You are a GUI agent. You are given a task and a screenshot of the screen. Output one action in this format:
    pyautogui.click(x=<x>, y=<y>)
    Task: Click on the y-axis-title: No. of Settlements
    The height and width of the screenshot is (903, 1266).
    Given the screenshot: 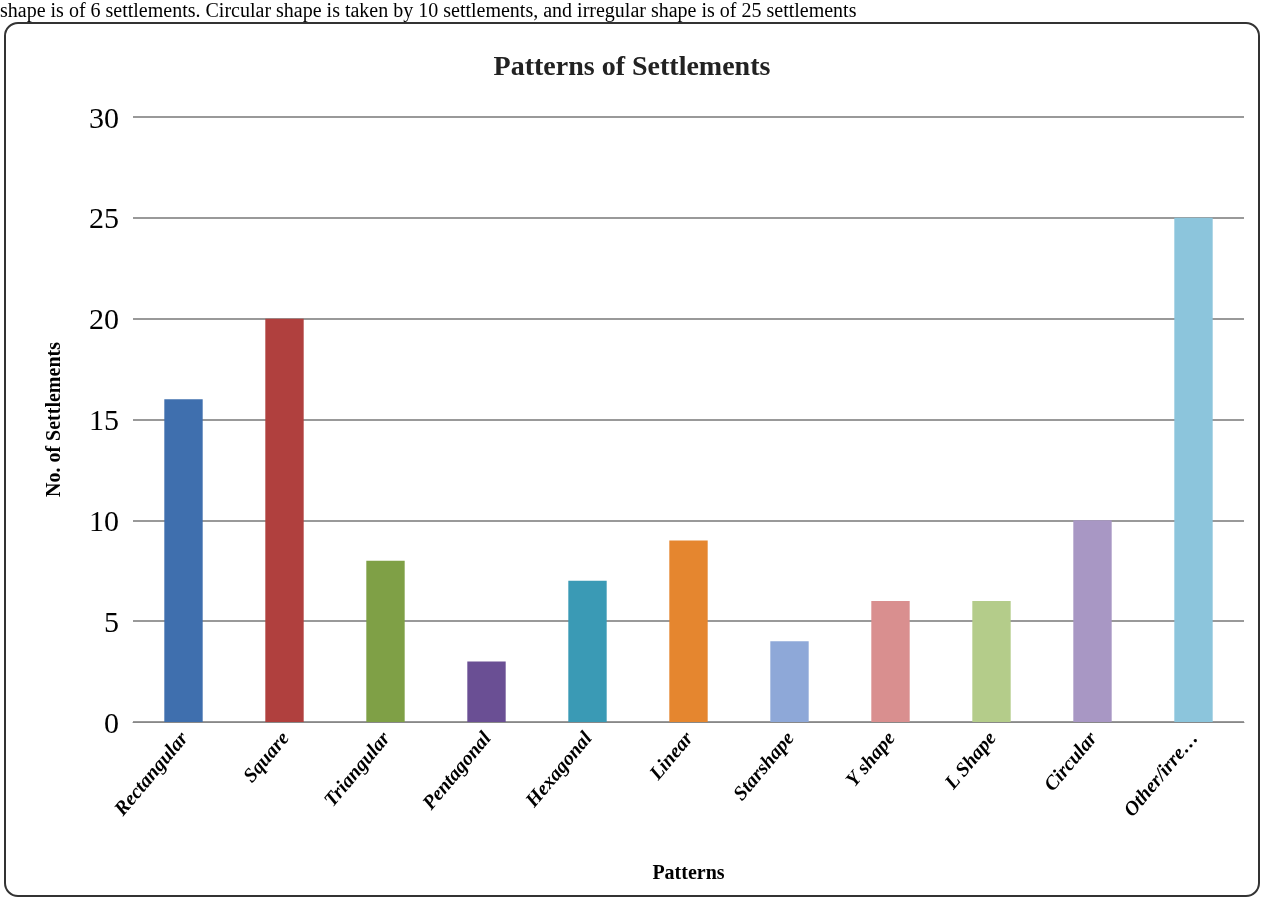 What is the action you would take?
    pyautogui.click(x=53, y=419)
    